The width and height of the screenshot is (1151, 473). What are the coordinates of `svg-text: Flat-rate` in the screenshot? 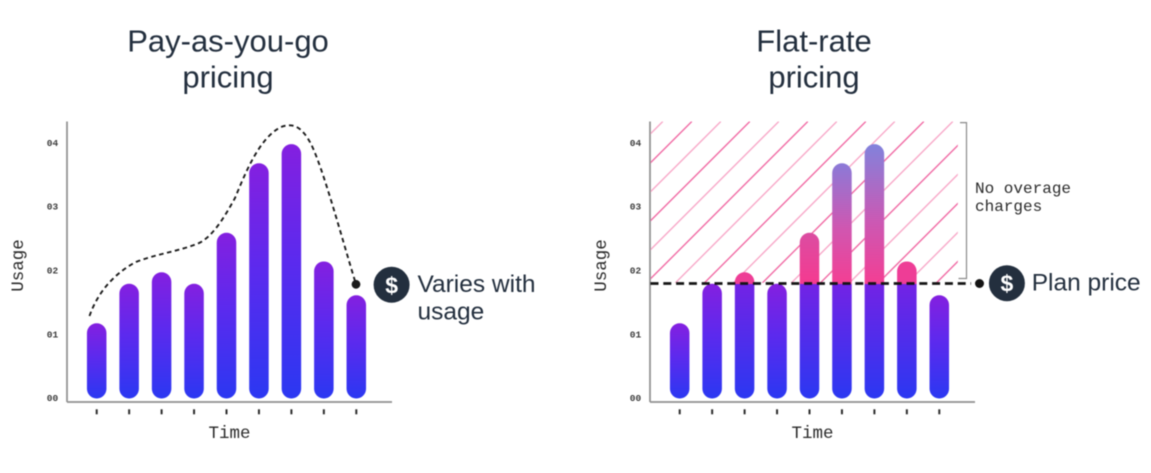 It's located at (813, 41).